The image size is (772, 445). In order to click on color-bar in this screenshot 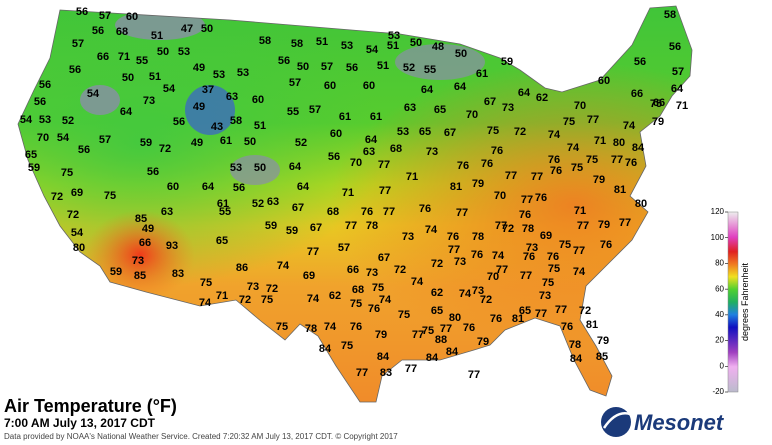, I will do `click(733, 302)`.